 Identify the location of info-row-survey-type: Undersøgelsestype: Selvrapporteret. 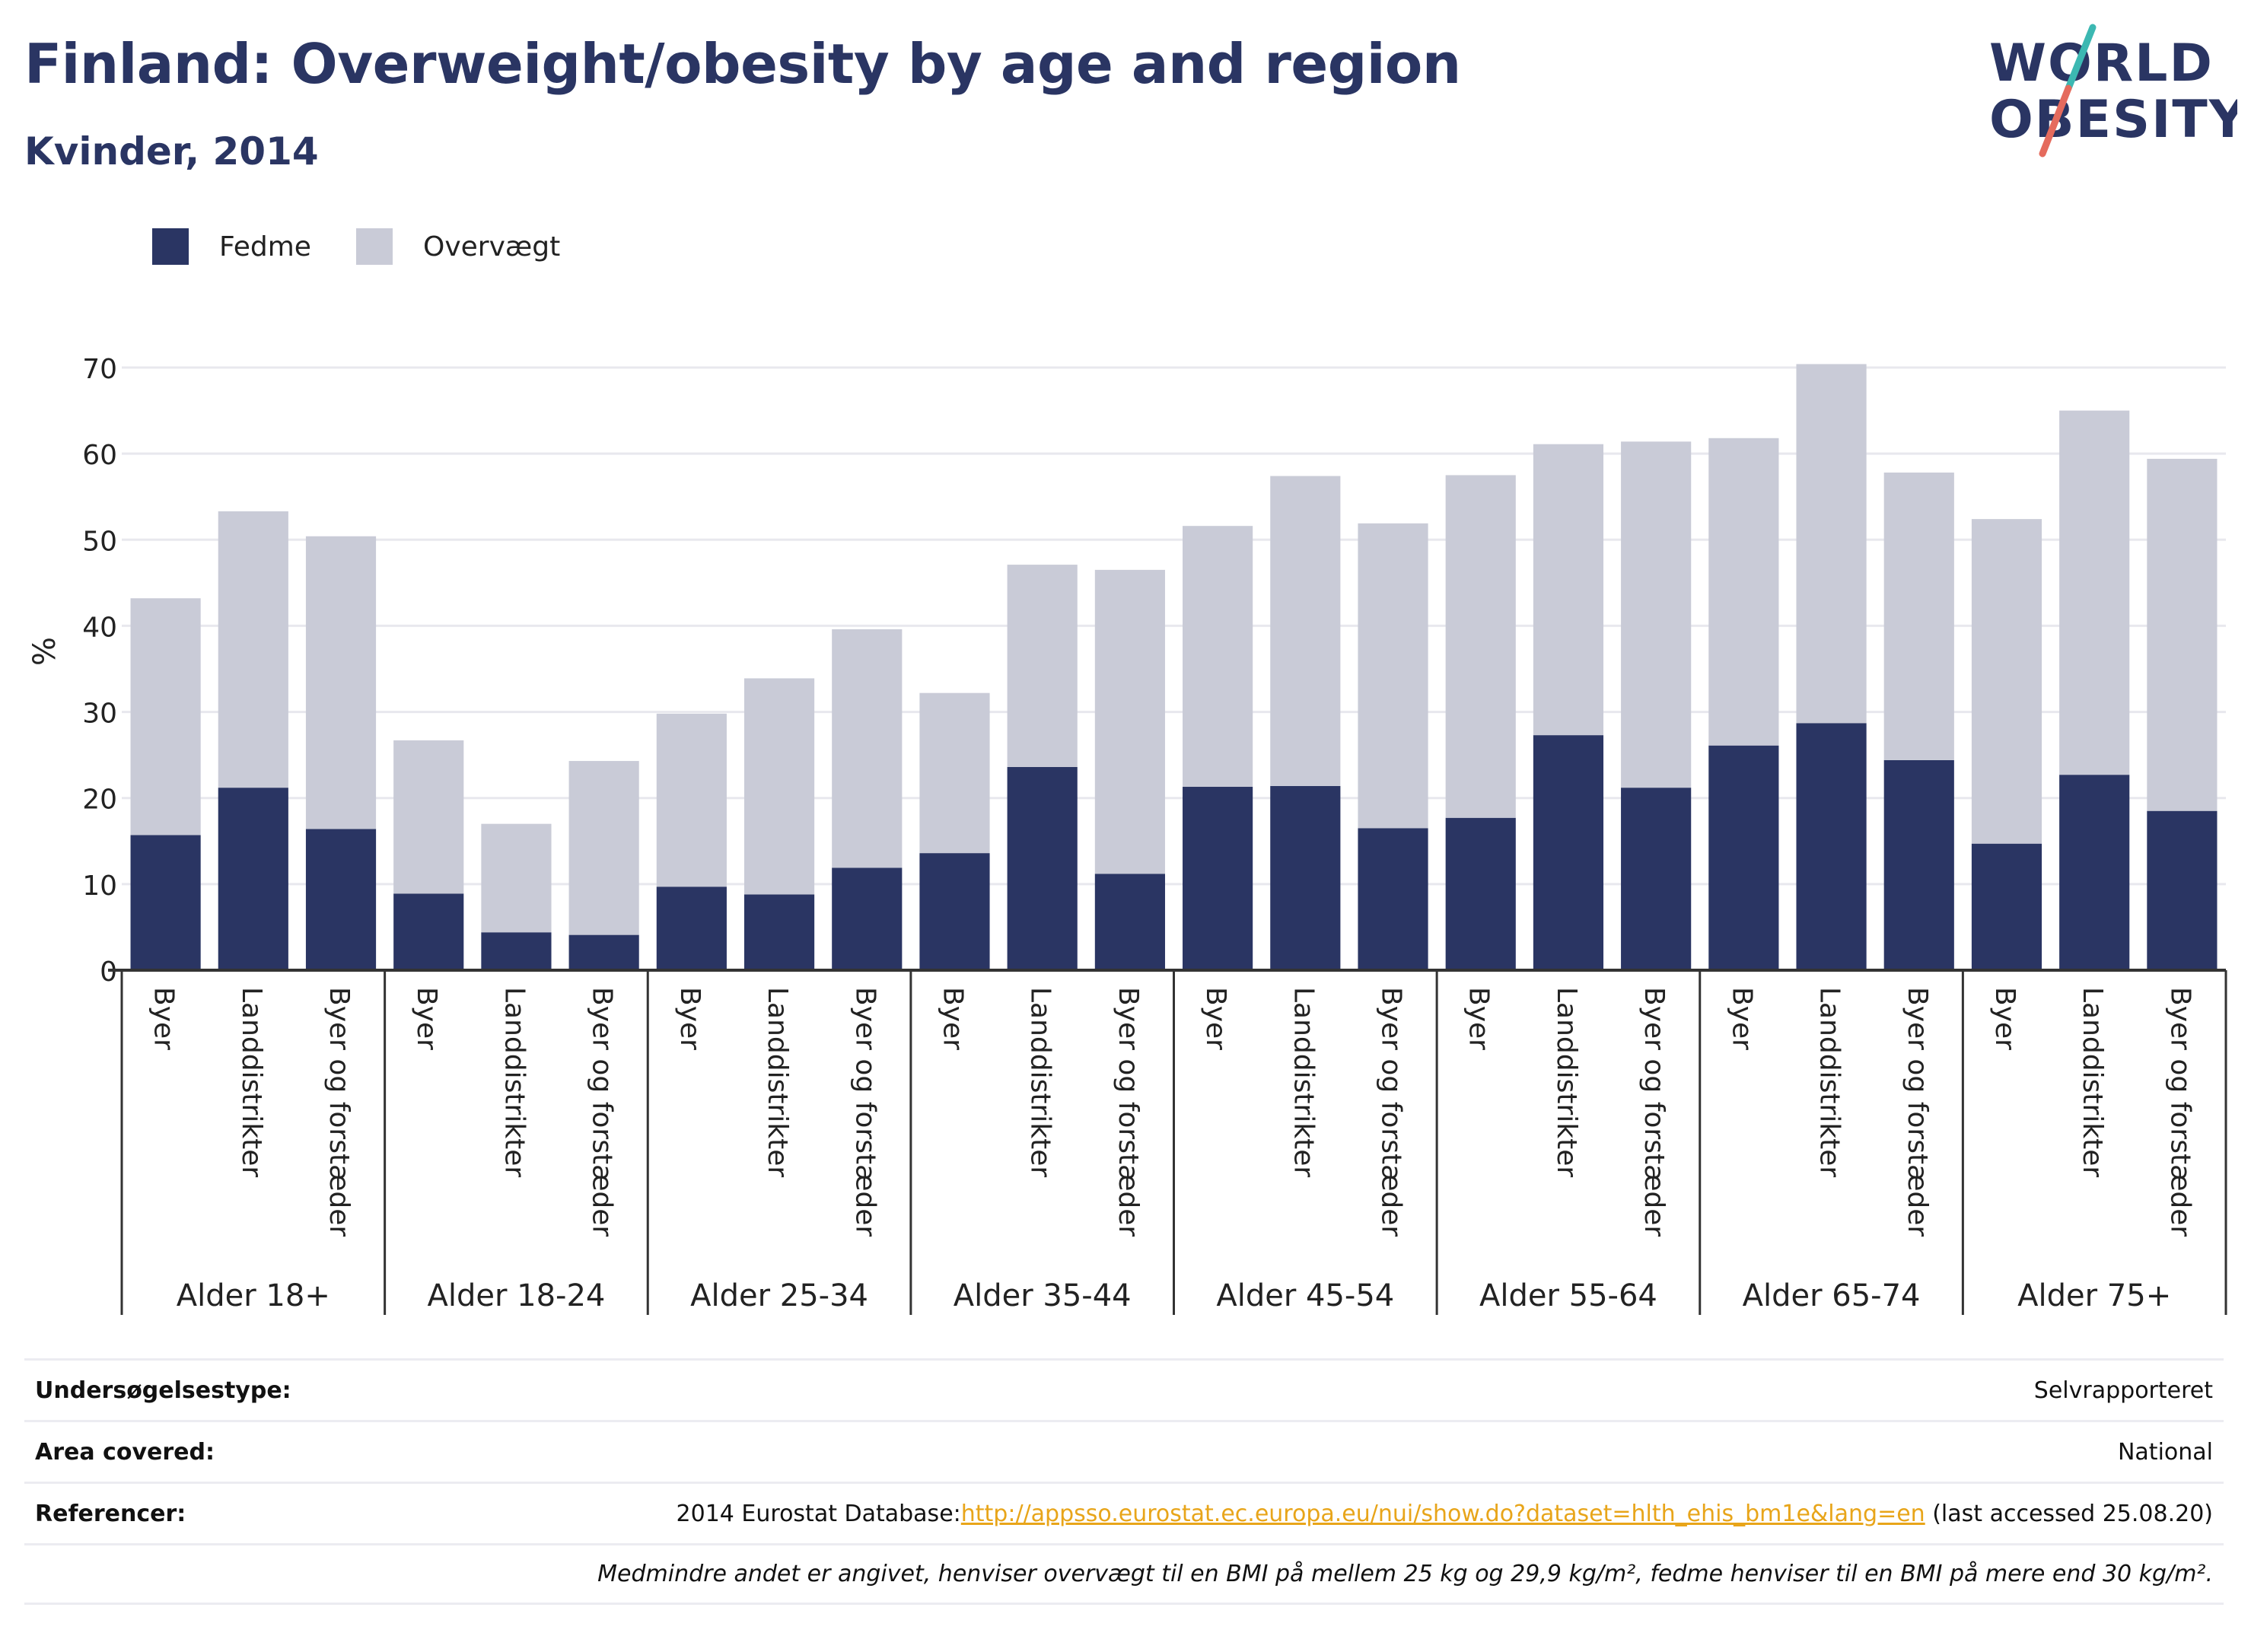
(1124, 1389).